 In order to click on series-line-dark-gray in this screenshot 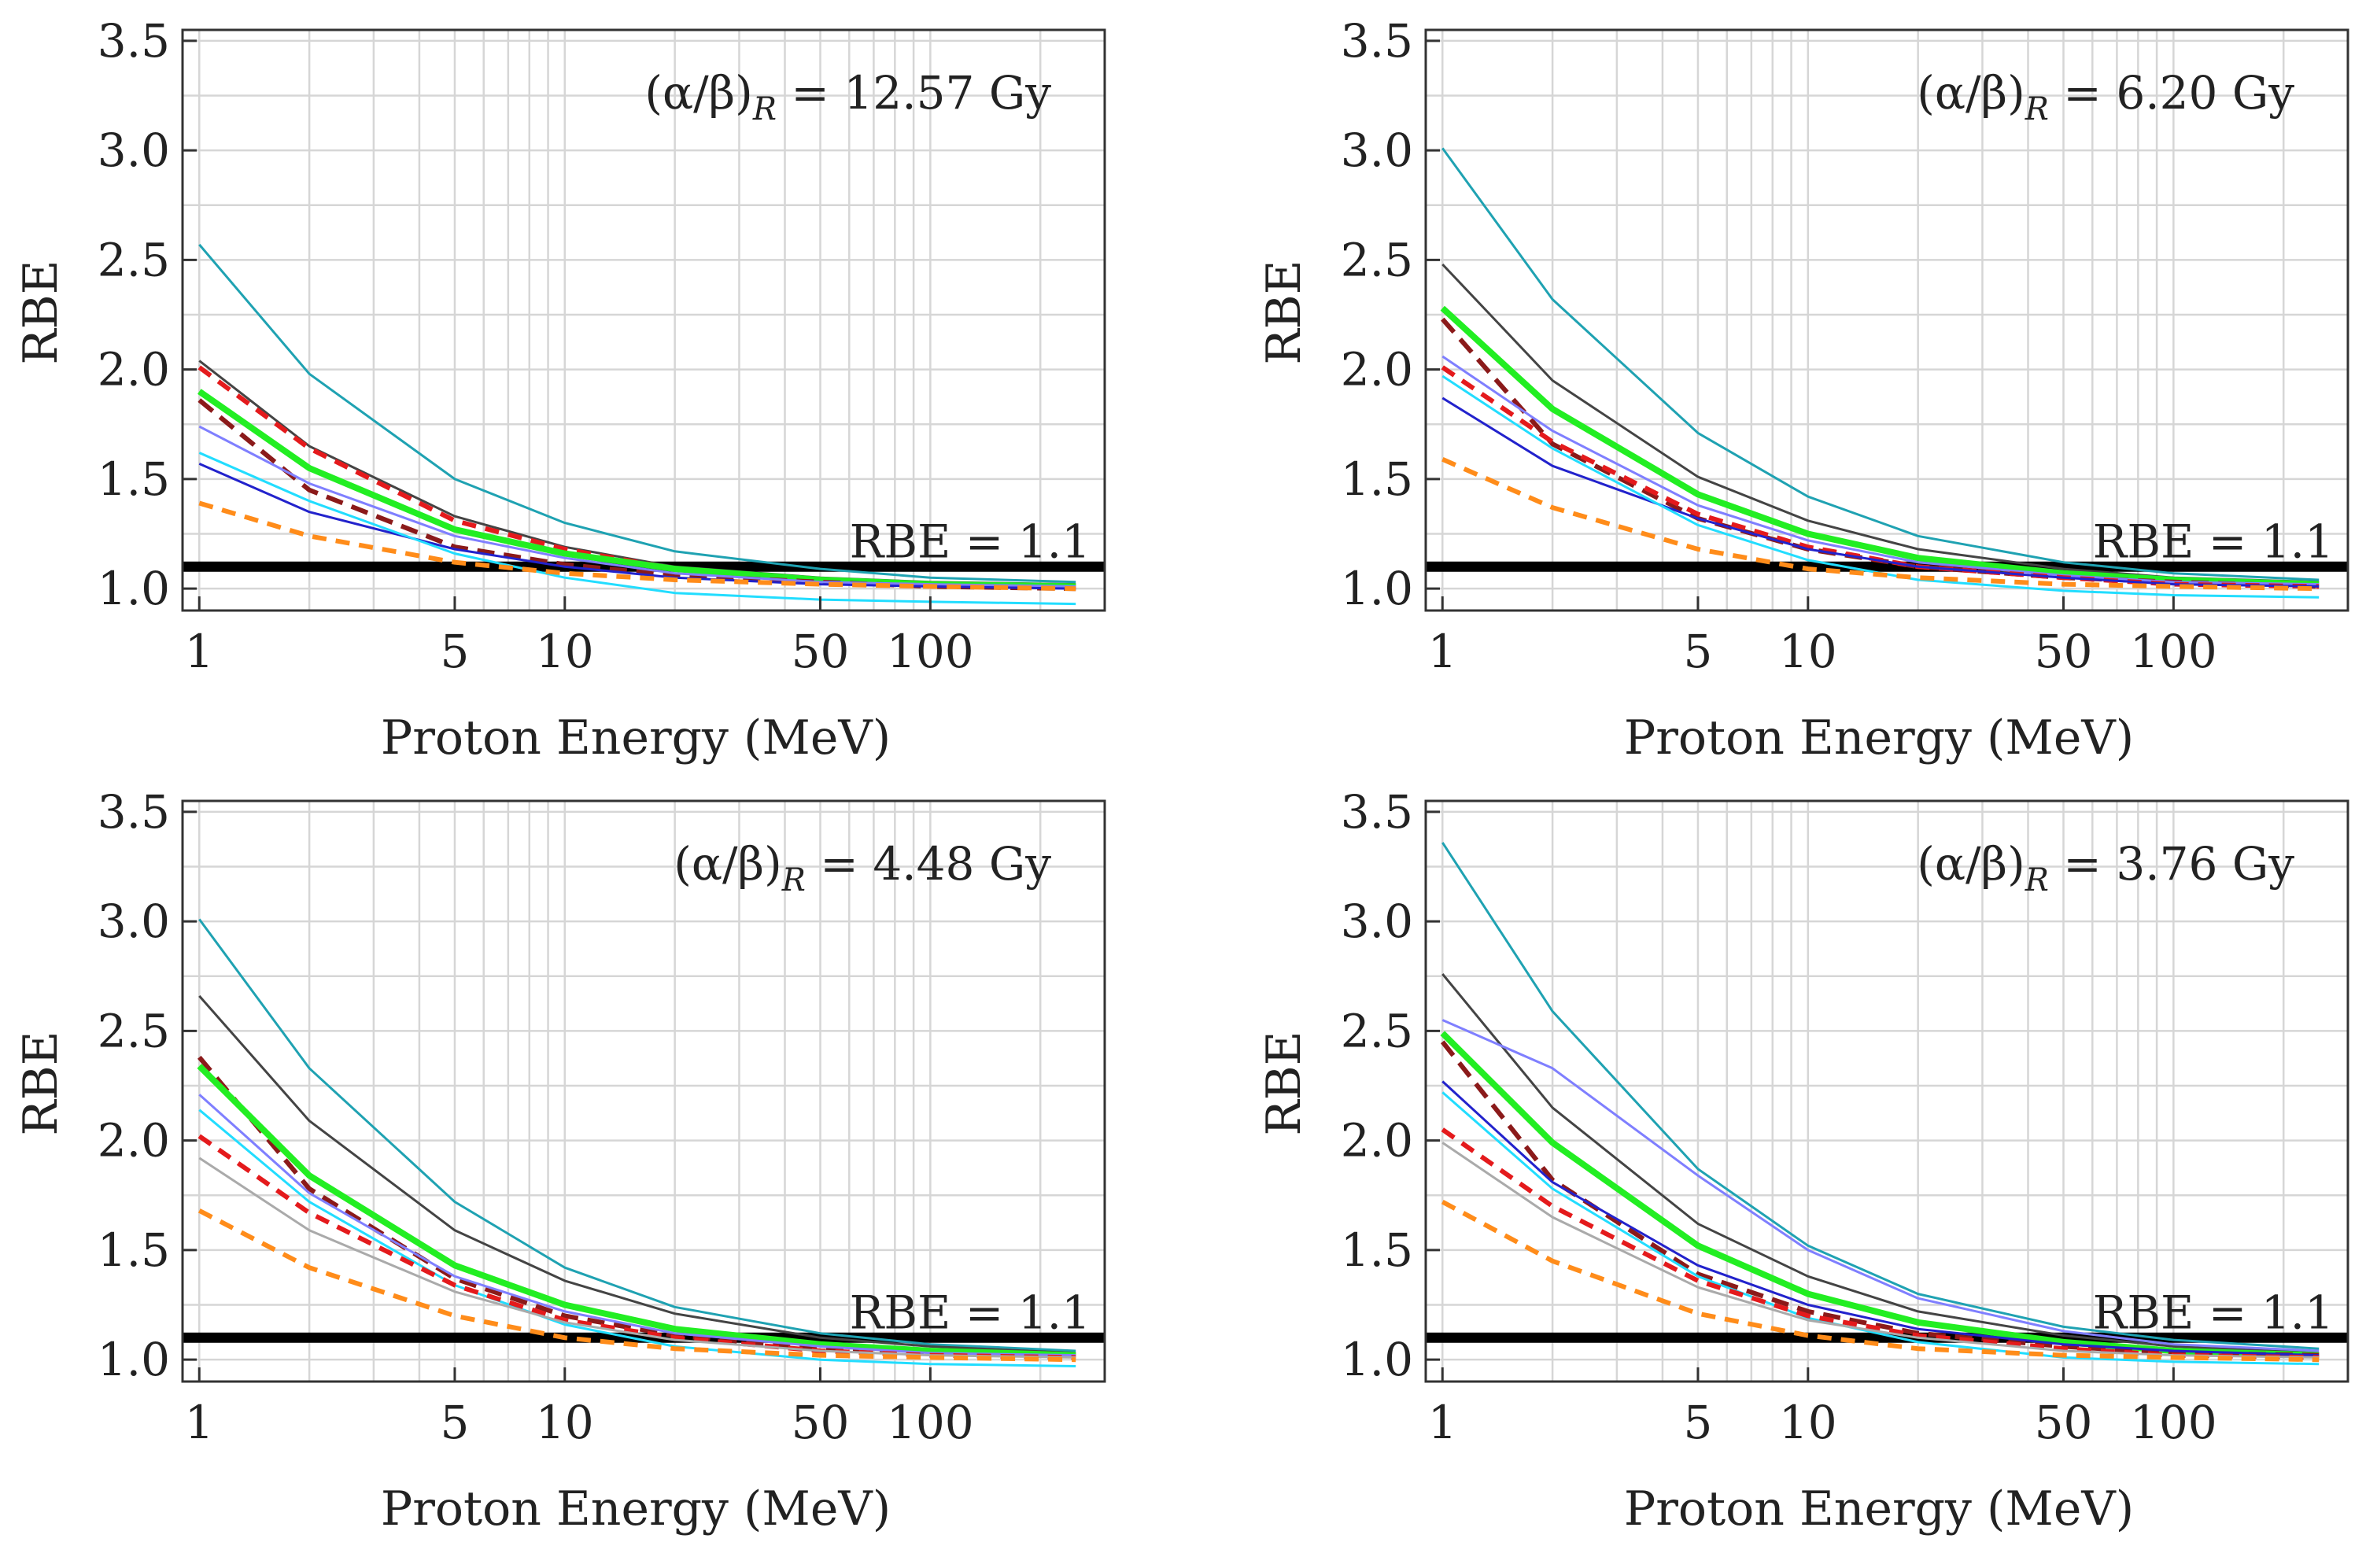, I will do `click(1880, 1164)`.